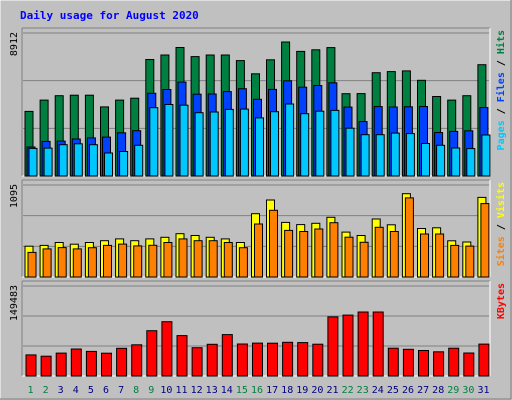 The image size is (512, 400). Describe the element at coordinates (121, 390) in the screenshot. I see `day-label-7: 7` at that location.